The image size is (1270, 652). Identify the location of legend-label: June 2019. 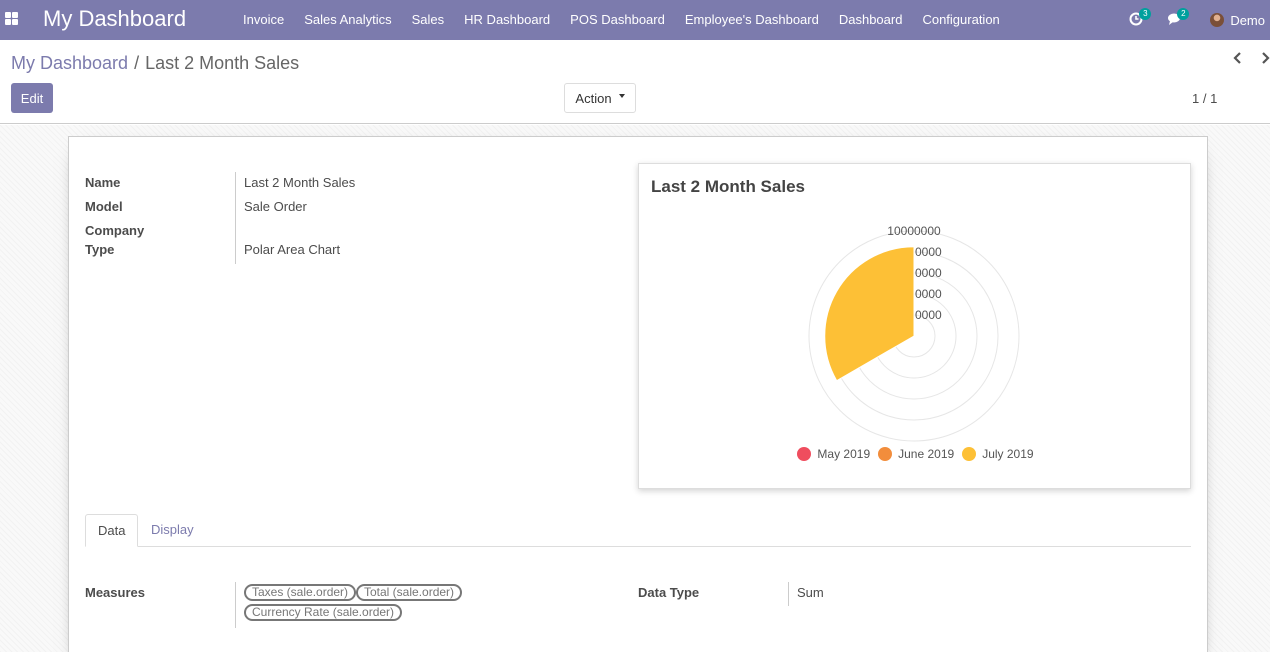
(926, 454).